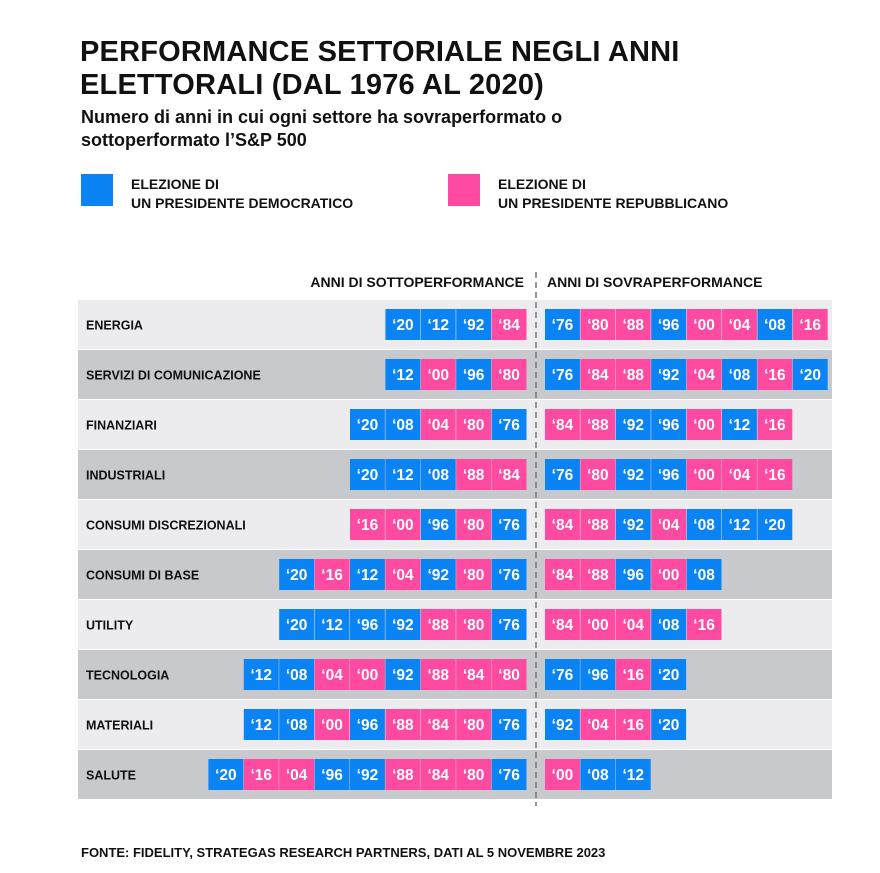 This screenshot has height=873, width=880. Describe the element at coordinates (775, 425) in the screenshot. I see `year-label-over-finanziari: ‘16` at that location.